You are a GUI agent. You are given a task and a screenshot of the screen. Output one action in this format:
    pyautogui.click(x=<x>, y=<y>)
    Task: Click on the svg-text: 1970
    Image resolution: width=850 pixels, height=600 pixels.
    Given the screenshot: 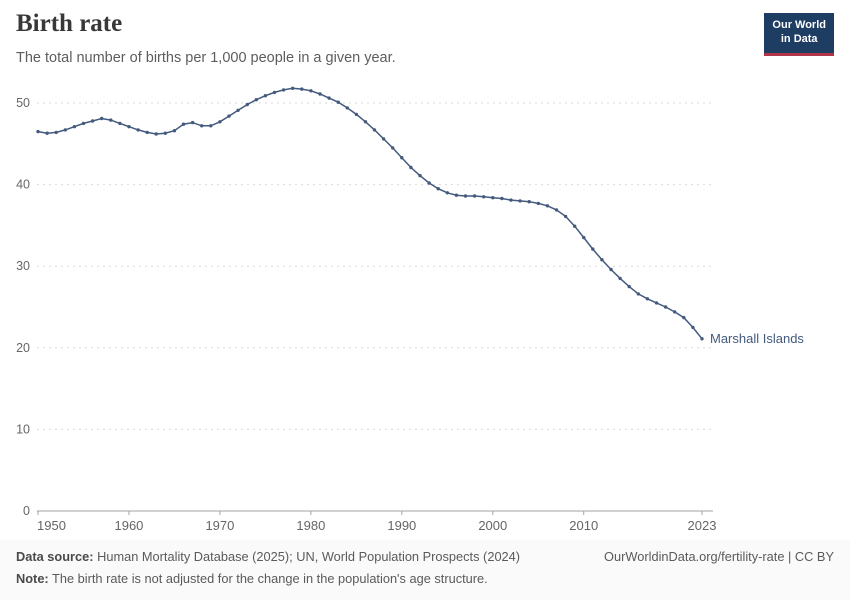 What is the action you would take?
    pyautogui.click(x=219, y=525)
    